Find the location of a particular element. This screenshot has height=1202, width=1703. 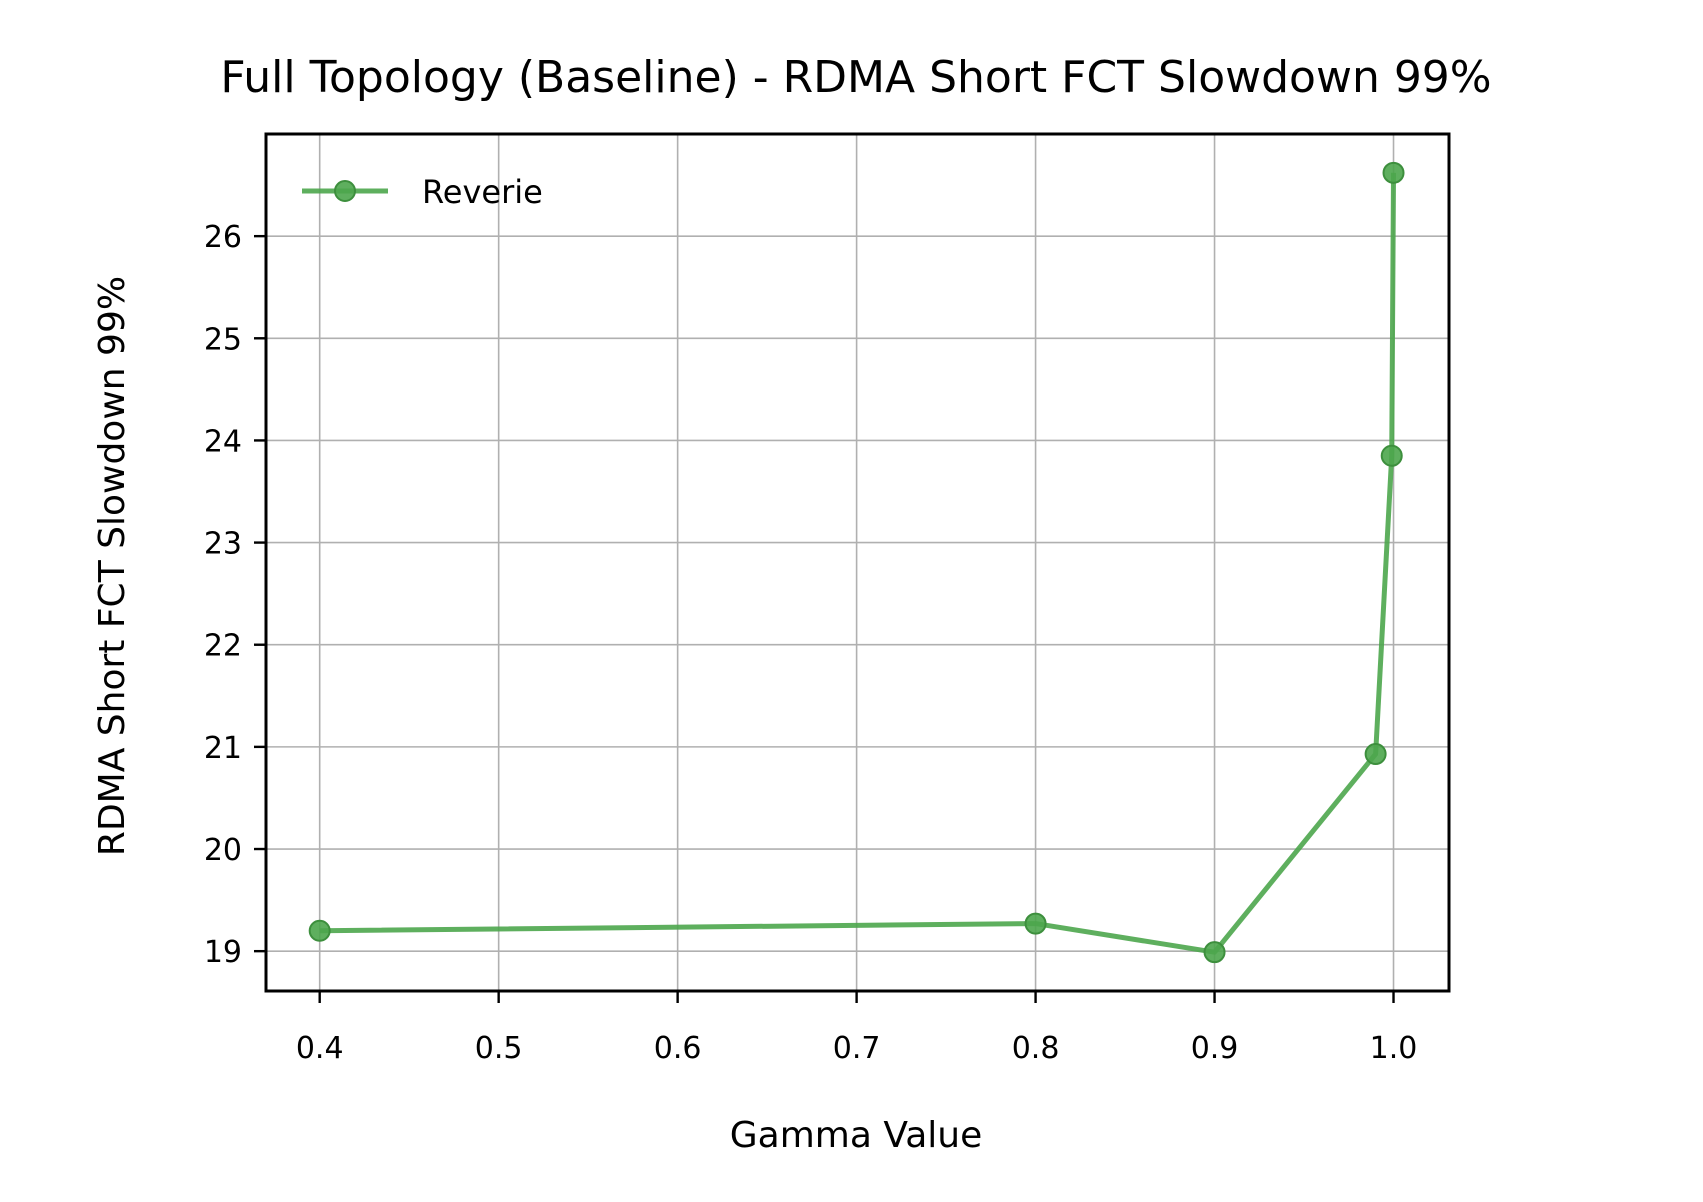

x-tick-label: 0.9 is located at coordinates (1215, 1048).